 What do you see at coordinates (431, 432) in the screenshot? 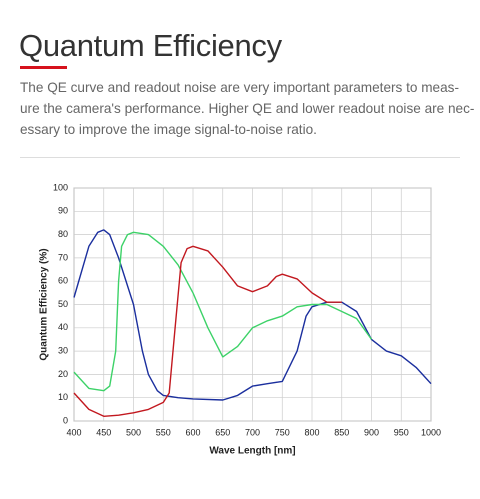
I see `x-tick-label: 1000` at bounding box center [431, 432].